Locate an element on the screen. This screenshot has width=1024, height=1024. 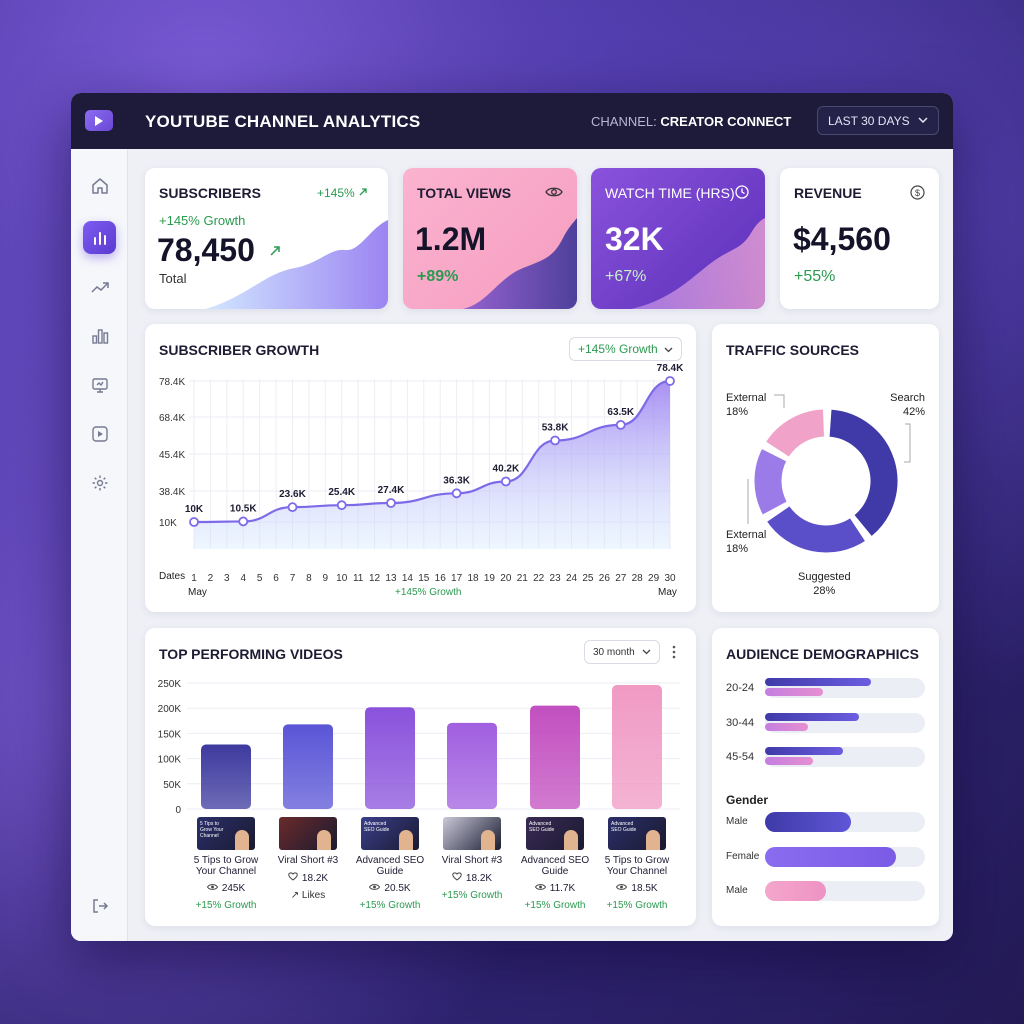
month-start-label: May is located at coordinates (197, 592).